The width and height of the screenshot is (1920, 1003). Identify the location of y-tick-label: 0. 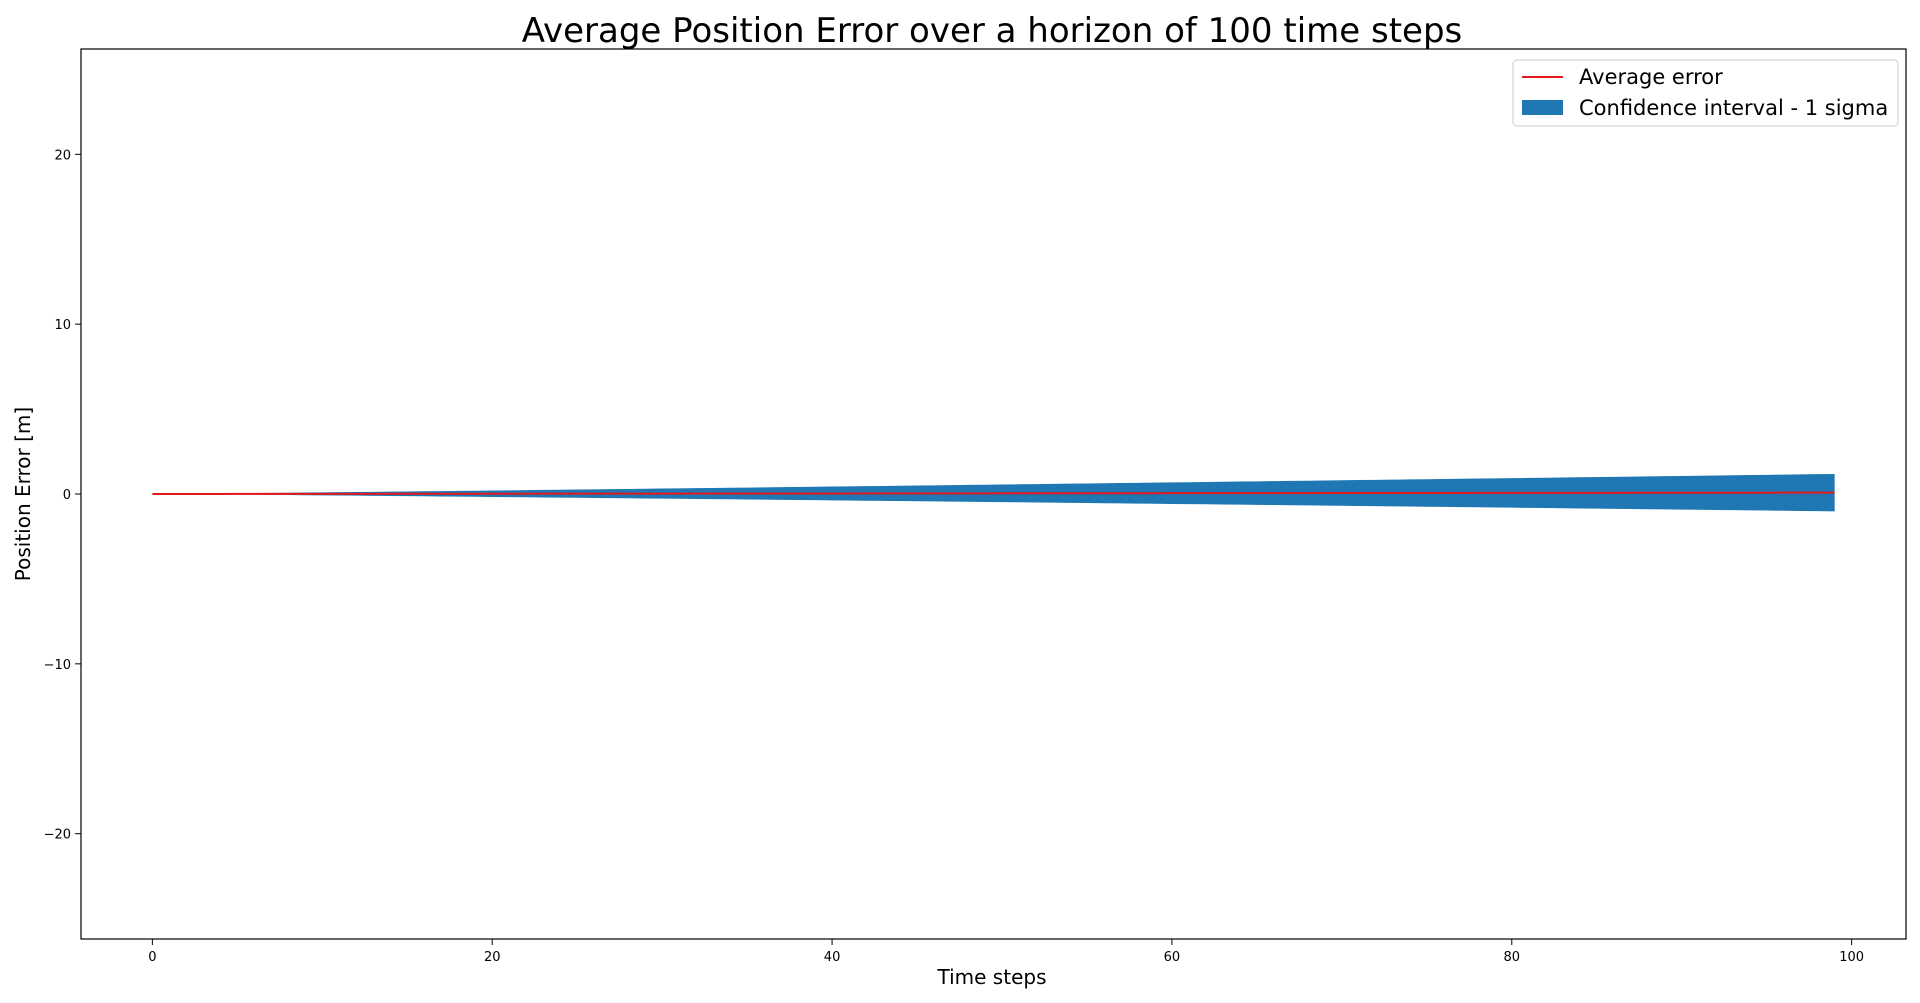
(67, 495).